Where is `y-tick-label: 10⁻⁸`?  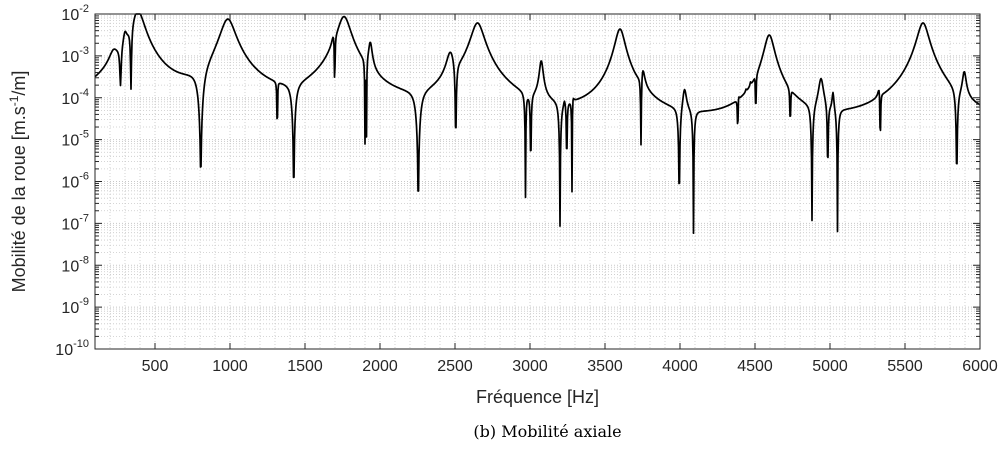 y-tick-label: 10⁻⁸ is located at coordinates (75, 264).